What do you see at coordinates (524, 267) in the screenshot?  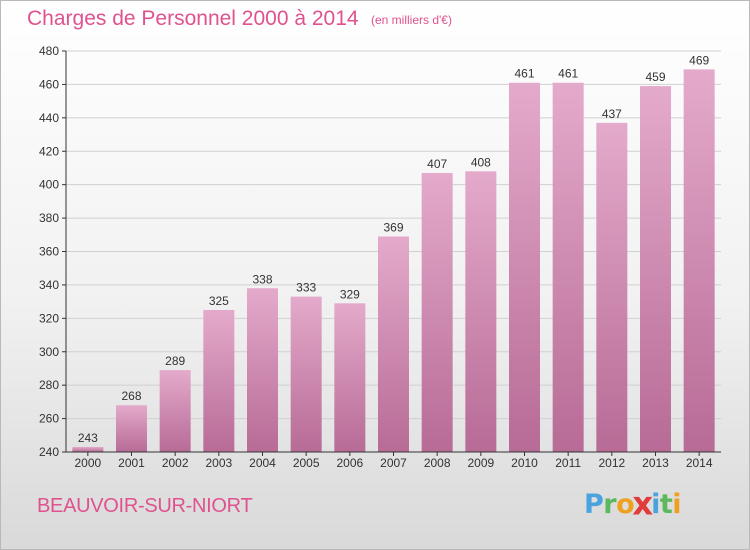 I see `bar-2010` at bounding box center [524, 267].